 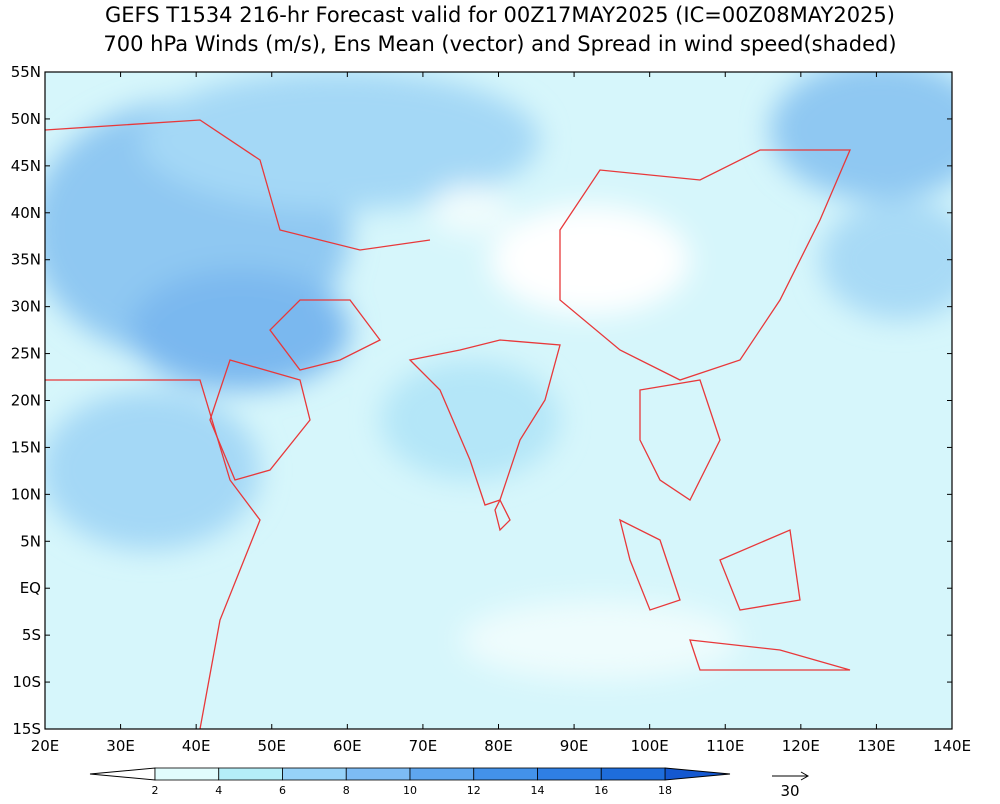 What do you see at coordinates (725, 746) in the screenshot?
I see `lon-label: 110E` at bounding box center [725, 746].